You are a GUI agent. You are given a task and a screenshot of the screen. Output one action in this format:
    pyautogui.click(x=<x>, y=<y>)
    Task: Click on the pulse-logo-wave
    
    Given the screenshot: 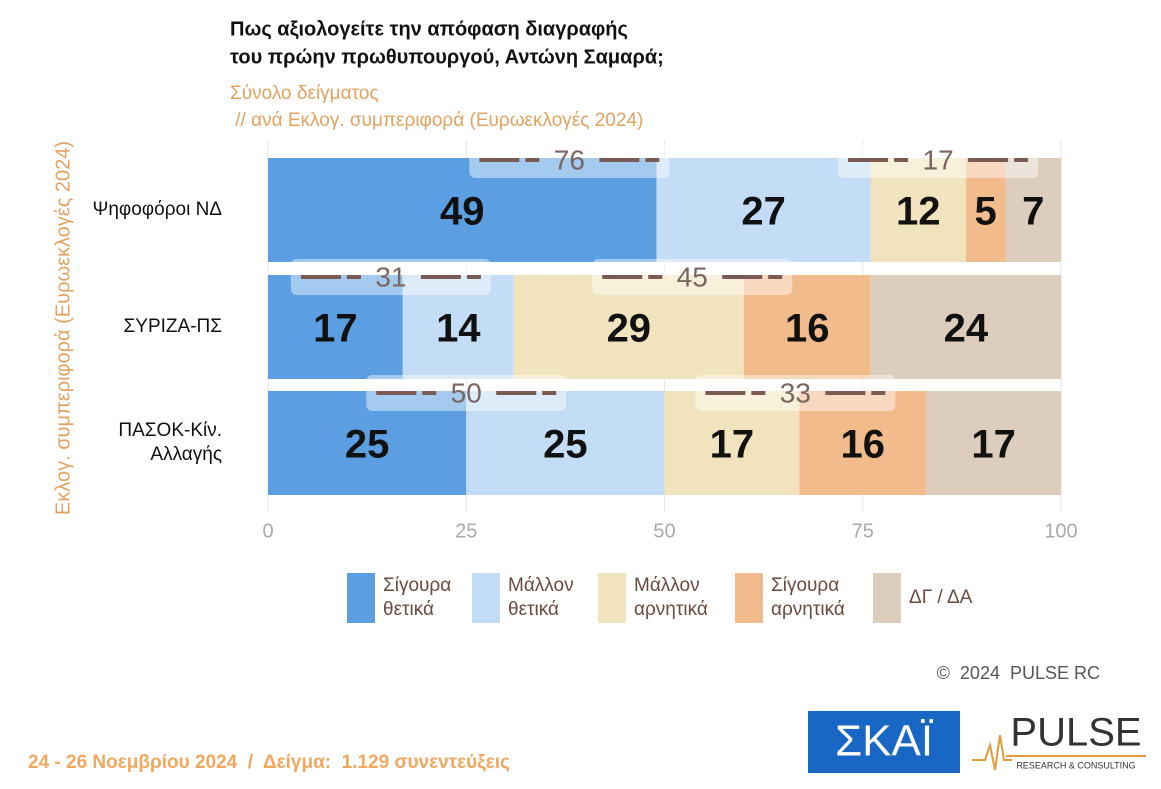 What is the action you would take?
    pyautogui.click(x=992, y=752)
    